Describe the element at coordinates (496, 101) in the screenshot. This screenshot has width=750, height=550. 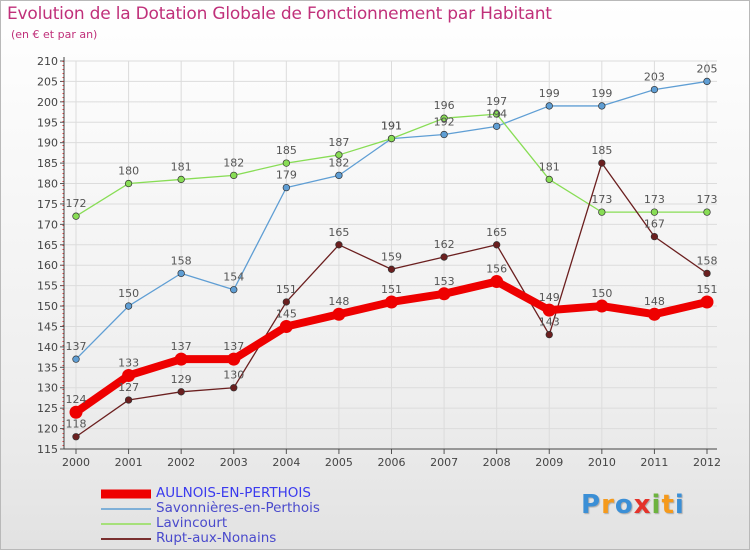
I see `data-label: 197` at that location.